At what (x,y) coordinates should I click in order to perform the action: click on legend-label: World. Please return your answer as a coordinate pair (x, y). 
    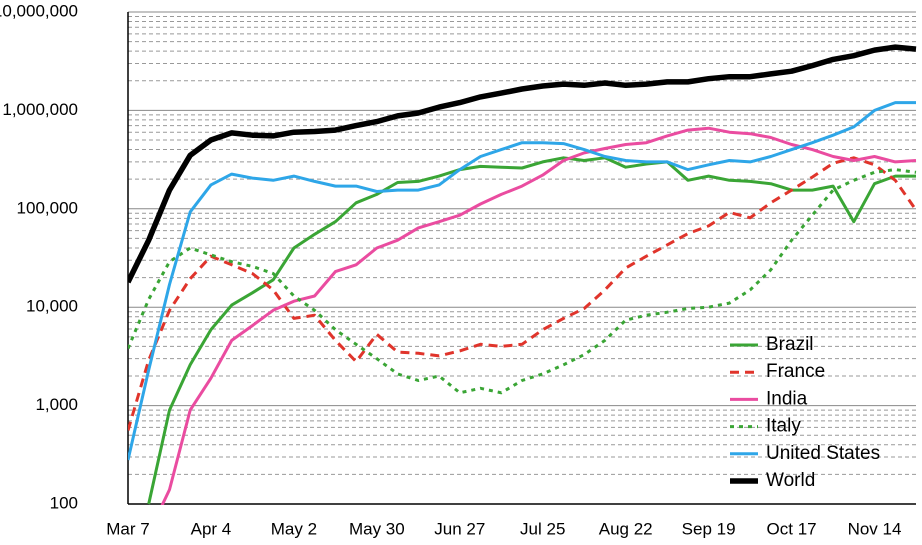
    Looking at the image, I should click on (790, 480).